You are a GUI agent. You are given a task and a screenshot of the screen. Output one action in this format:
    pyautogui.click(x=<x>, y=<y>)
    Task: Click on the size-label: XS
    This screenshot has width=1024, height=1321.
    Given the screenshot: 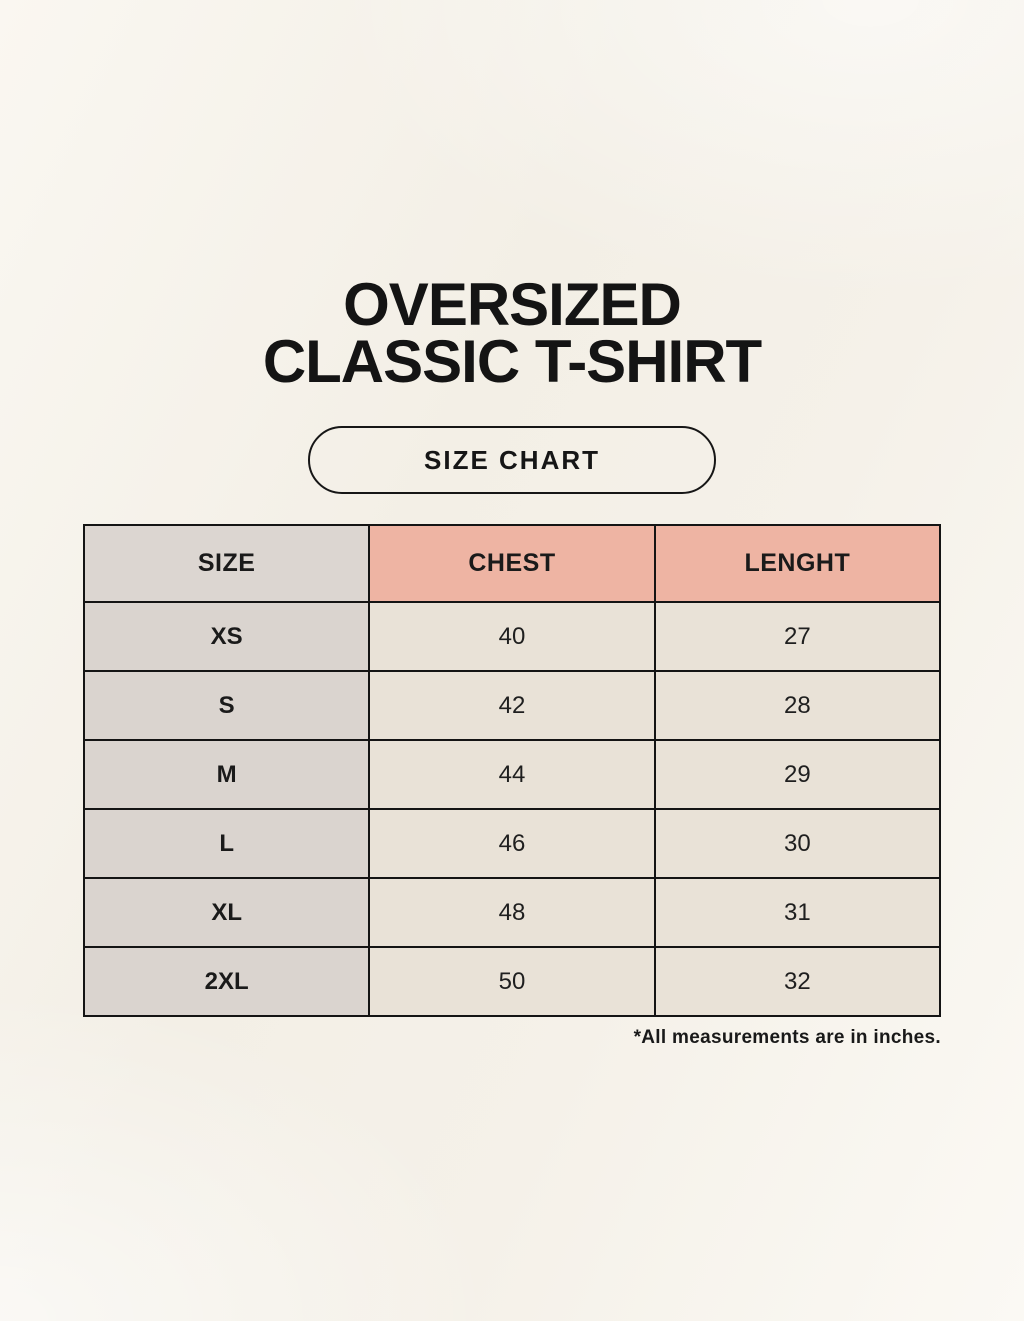 What is the action you would take?
    pyautogui.click(x=226, y=636)
    